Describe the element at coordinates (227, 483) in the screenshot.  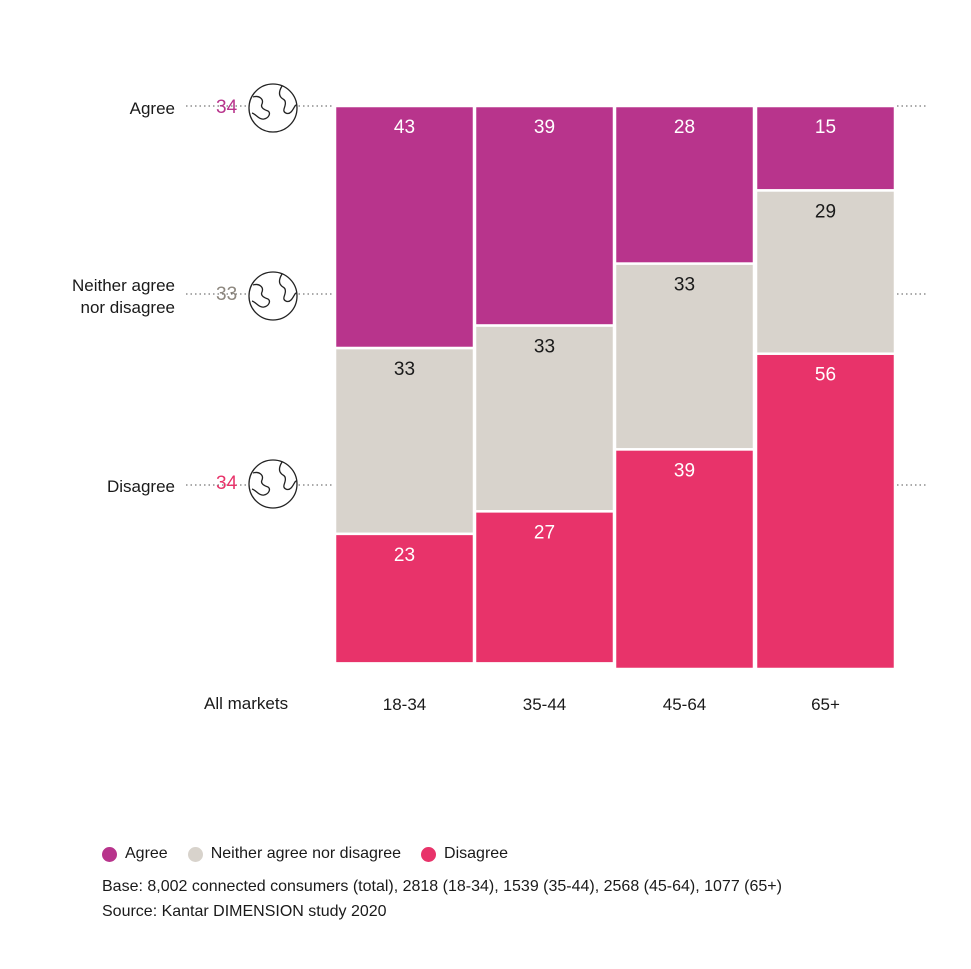
I see `reference-value-disagree: 34` at that location.